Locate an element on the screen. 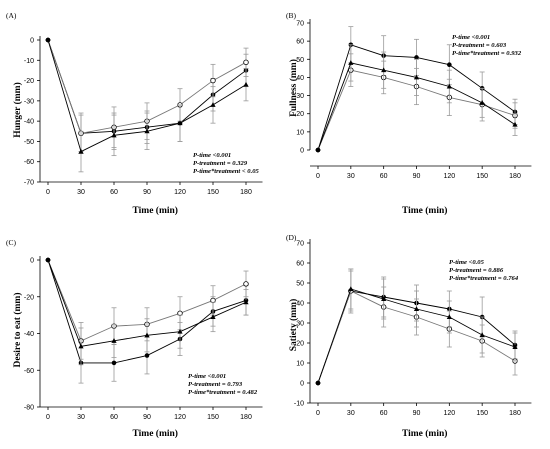 This screenshot has width=550, height=449. y-tick-label: -70 is located at coordinates (29, 183).